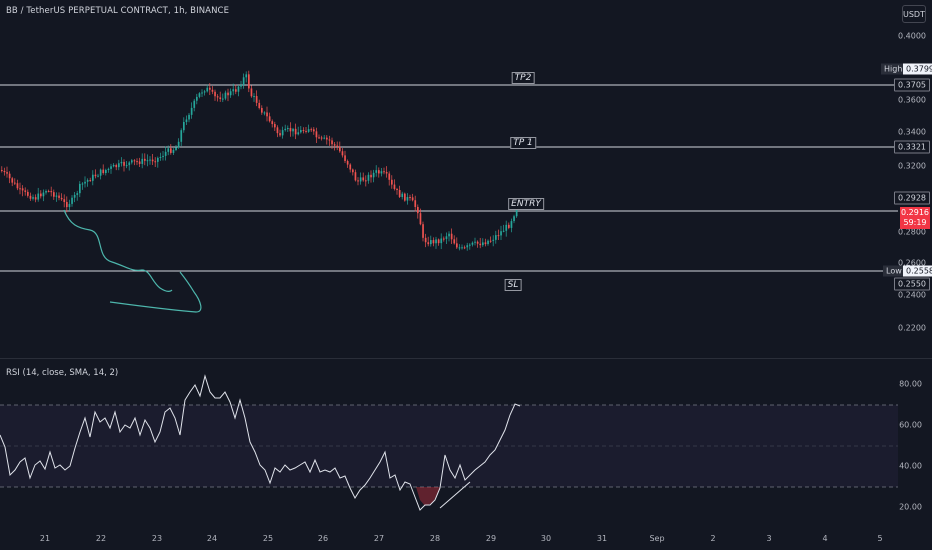 The height and width of the screenshot is (550, 932). Describe the element at coordinates (915, 218) in the screenshot. I see `current-price-tag: 0.2916 59:19` at that location.